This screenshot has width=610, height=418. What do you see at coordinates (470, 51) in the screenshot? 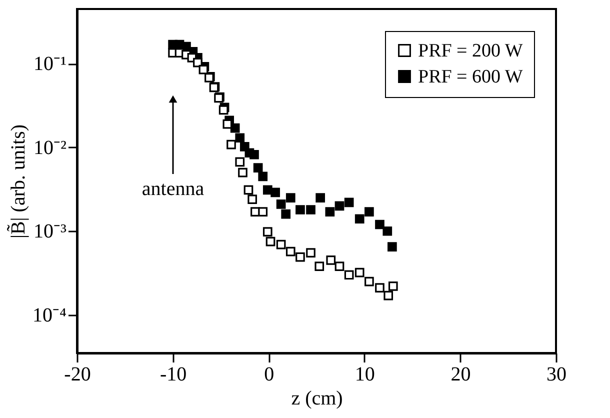
I see `legend-label: PRF = 200 W` at bounding box center [470, 51].